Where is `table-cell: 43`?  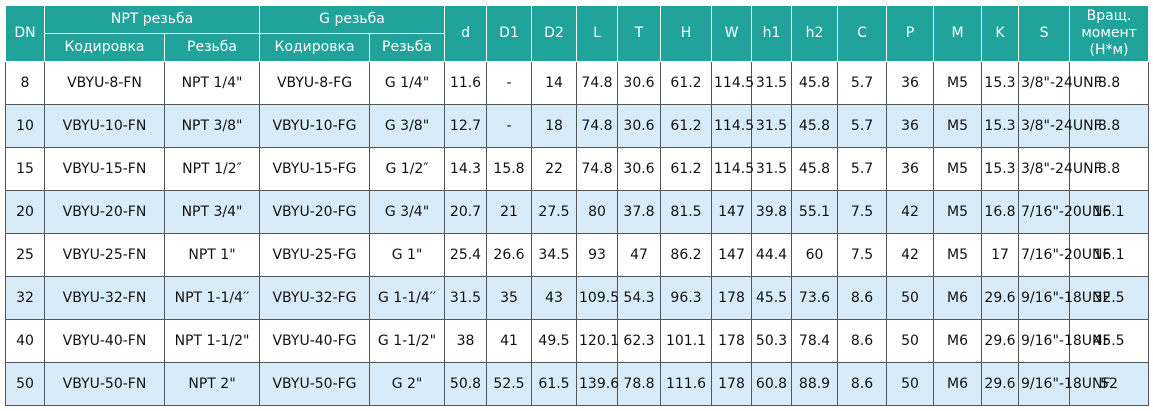 table-cell: 43 is located at coordinates (554, 298).